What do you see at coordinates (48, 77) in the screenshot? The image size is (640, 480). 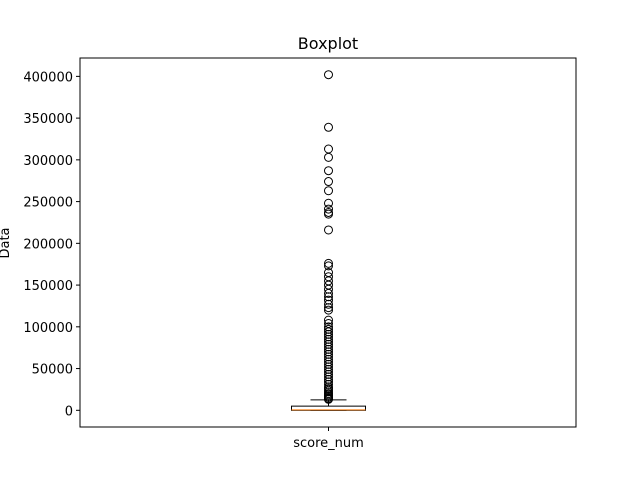 I see `y-tick-label: 400000` at bounding box center [48, 77].